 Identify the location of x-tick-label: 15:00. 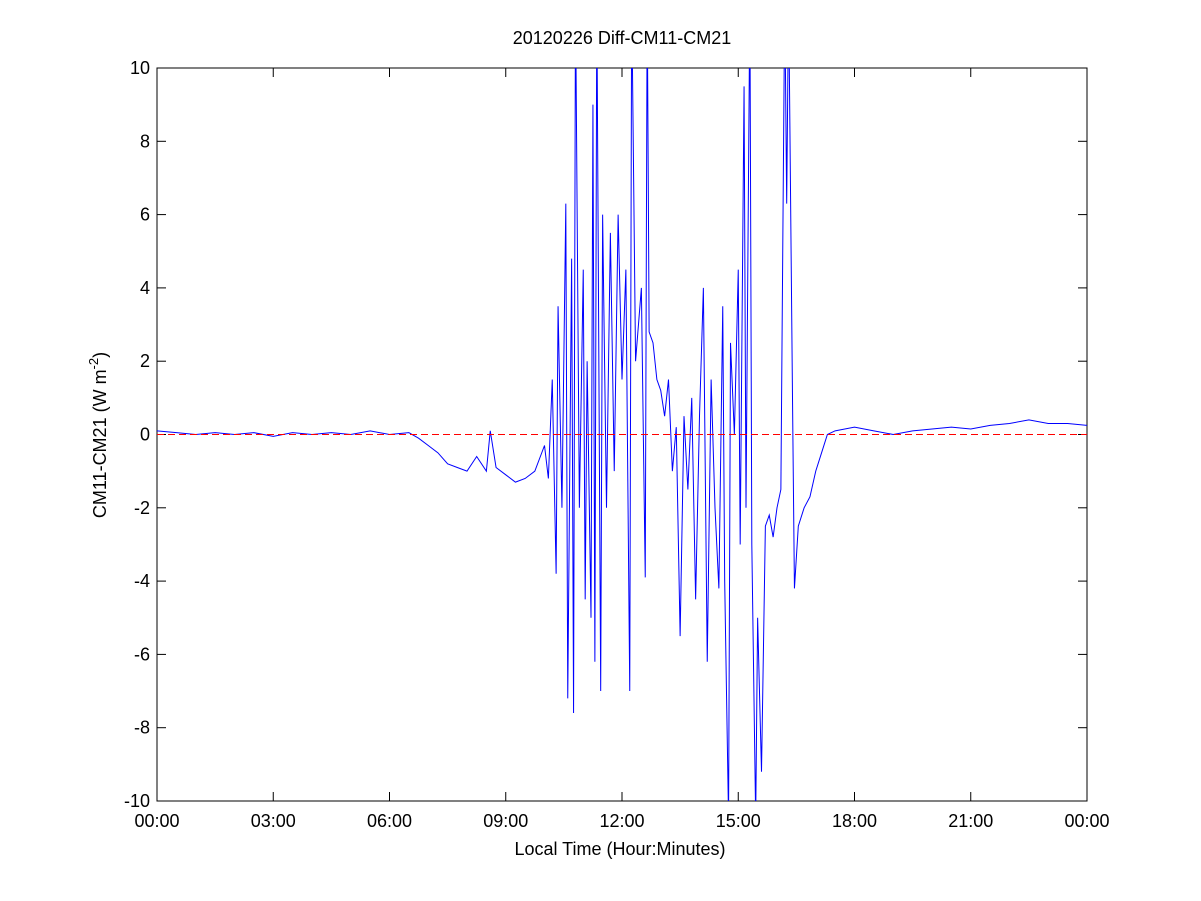
(738, 821).